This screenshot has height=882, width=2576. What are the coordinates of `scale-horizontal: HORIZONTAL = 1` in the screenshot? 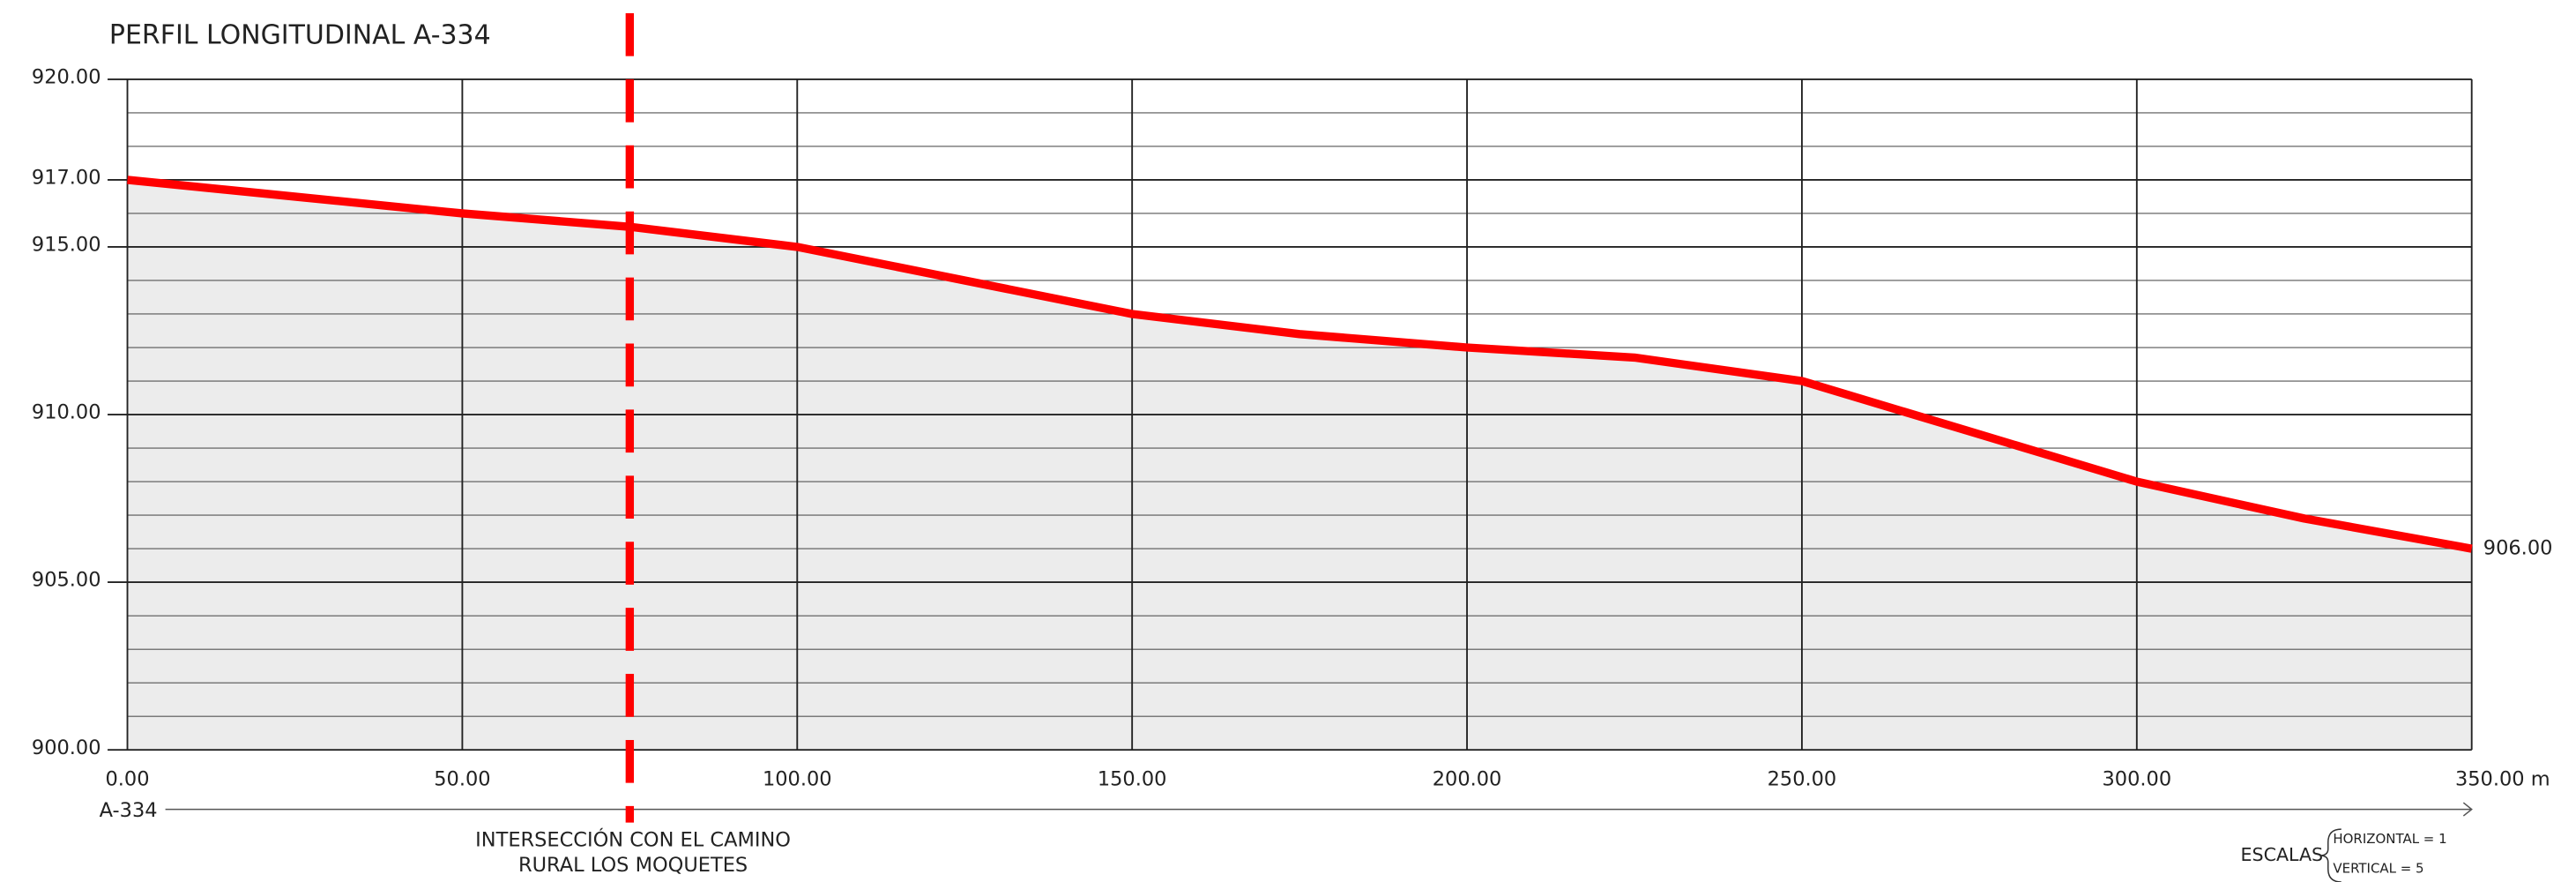 It's located at (2390, 839).